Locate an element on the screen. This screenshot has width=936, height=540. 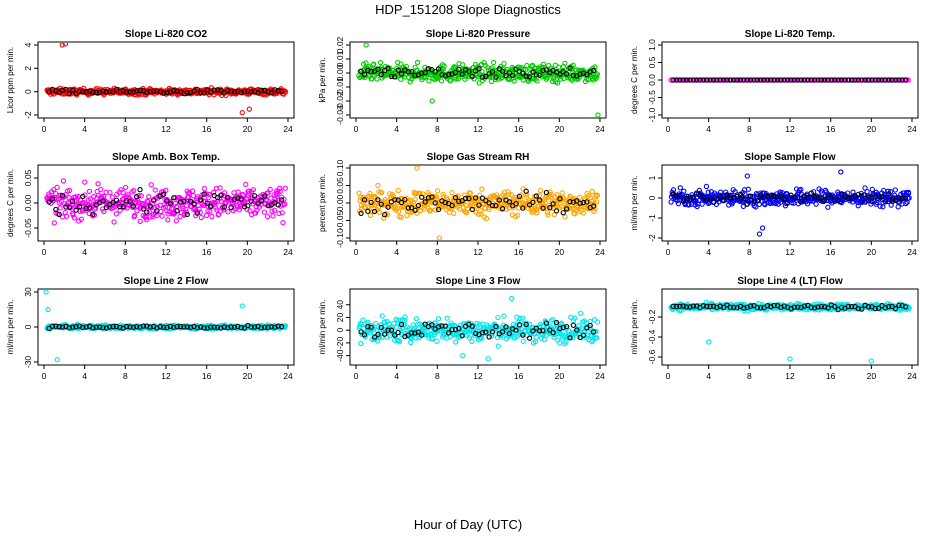
y-tick-label: -0.10 is located at coordinates (340, 238).